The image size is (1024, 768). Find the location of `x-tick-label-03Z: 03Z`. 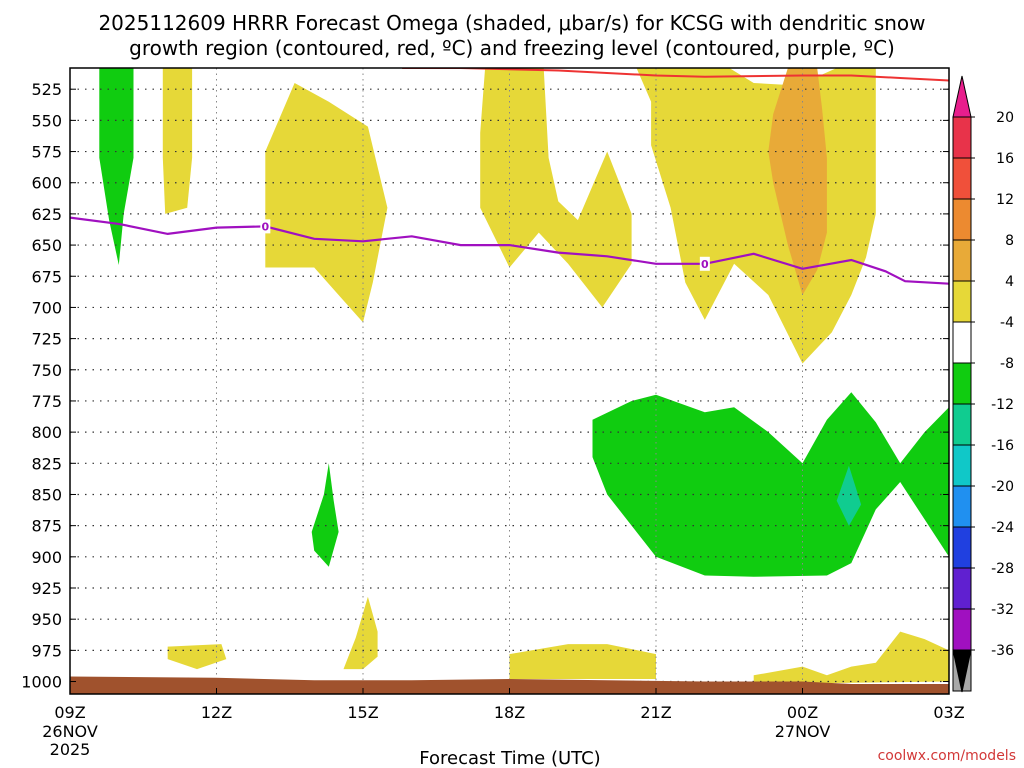

x-tick-label-03Z: 03Z is located at coordinates (948, 712).